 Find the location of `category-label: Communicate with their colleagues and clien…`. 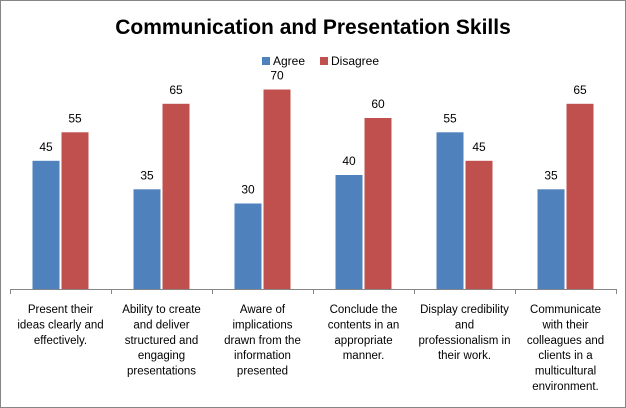

category-label: Communicate with their colleagues and clien… is located at coordinates (565, 348).